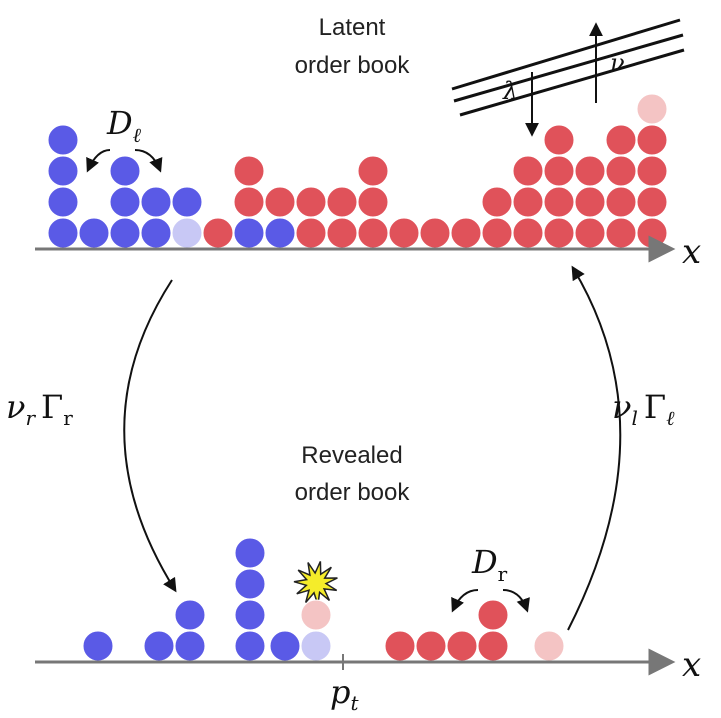  I want to click on latent-diffusion-label: Dℓ, so click(124, 125).